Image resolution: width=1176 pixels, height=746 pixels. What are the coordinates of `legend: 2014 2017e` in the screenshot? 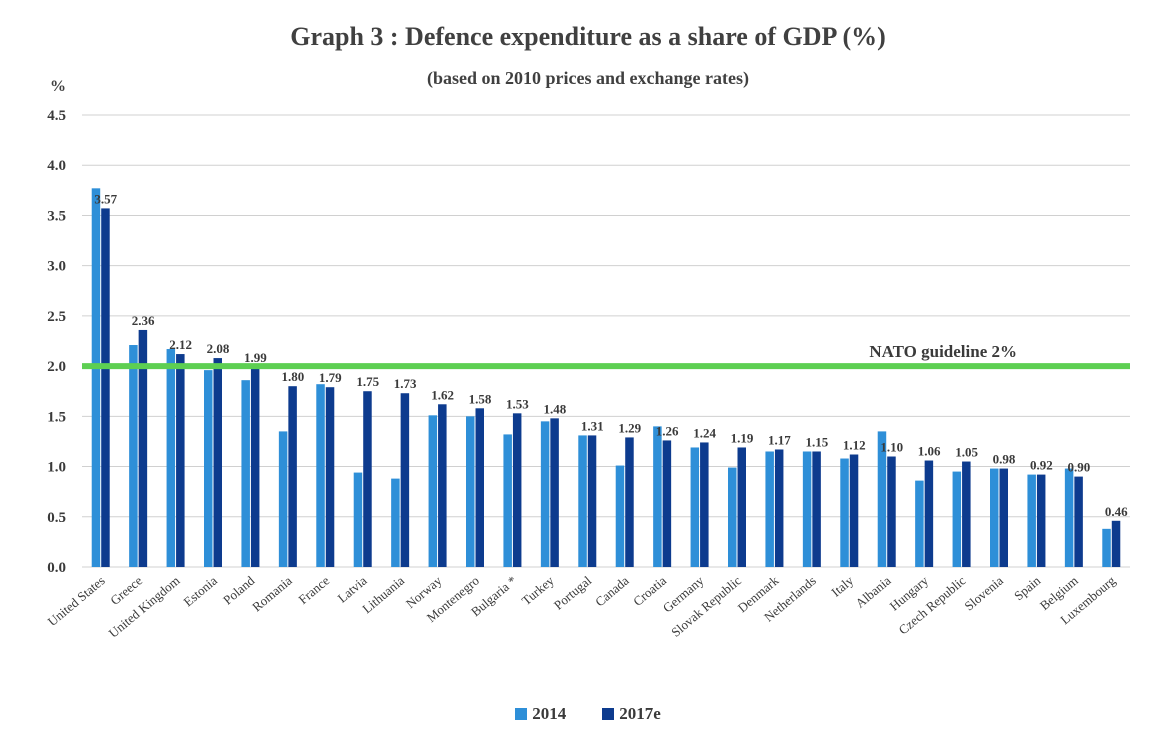 It's located at (588, 714).